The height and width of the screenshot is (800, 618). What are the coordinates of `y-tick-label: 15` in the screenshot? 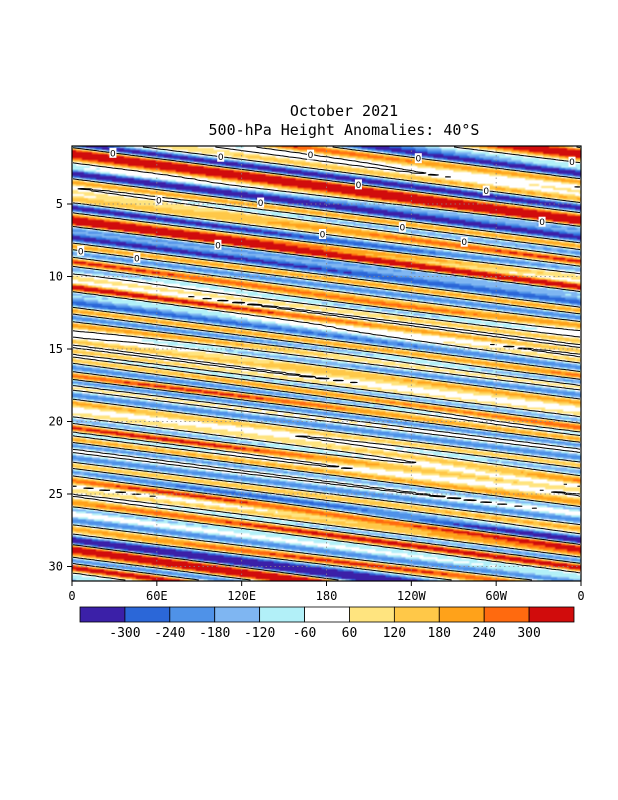 It's located at (56, 349).